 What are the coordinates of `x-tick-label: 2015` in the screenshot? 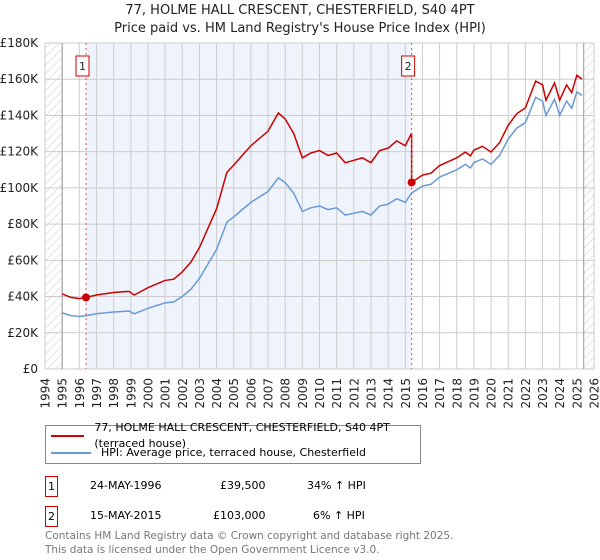 It's located at (406, 393).